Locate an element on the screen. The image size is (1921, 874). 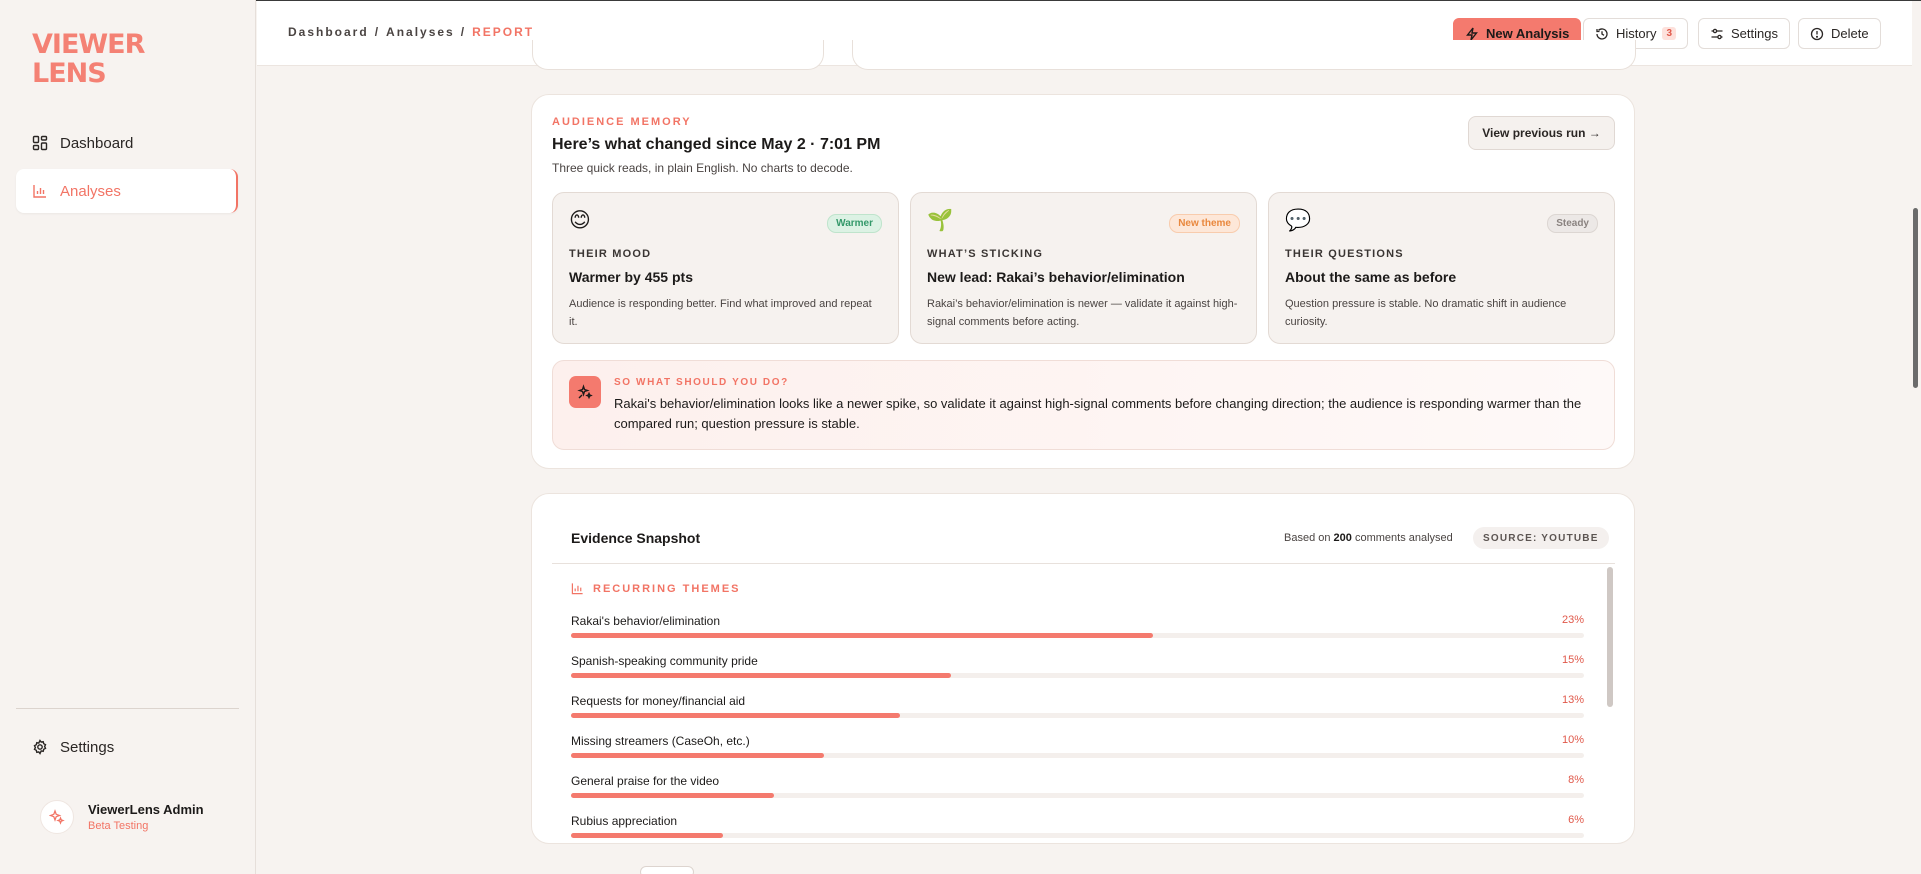
page-scrollbar is located at coordinates (1915, 298).